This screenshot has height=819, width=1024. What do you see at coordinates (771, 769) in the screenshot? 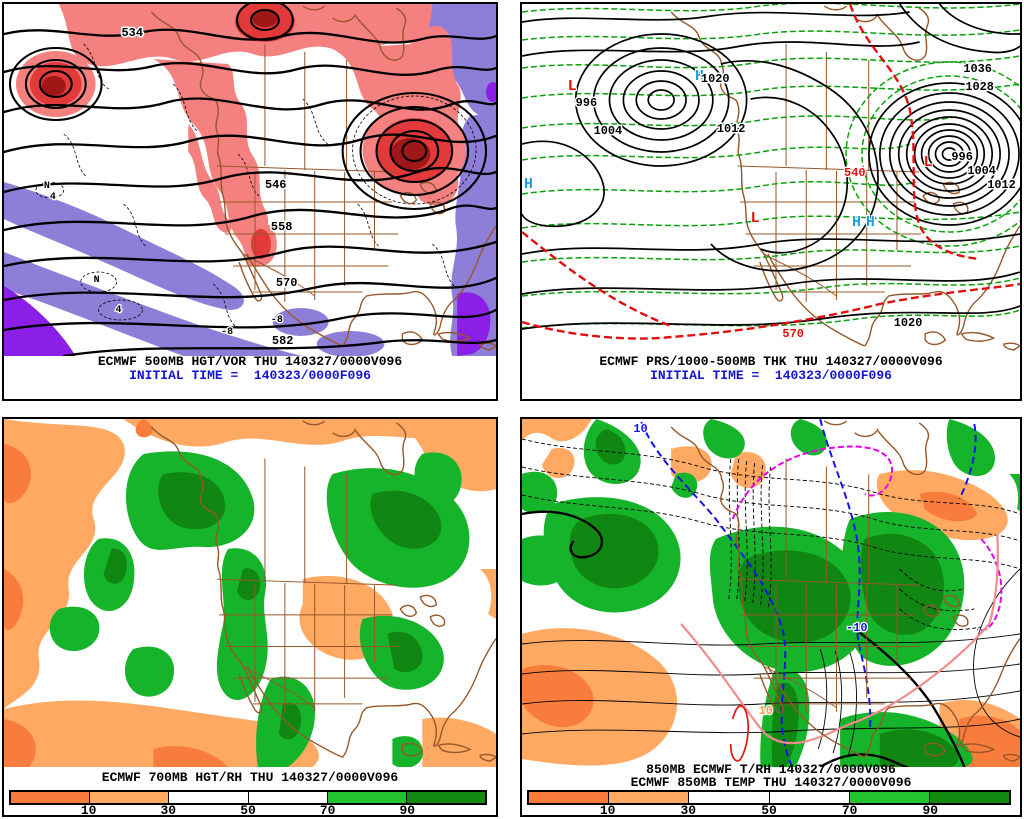
I see `panel-caption: 850MB ECMWF T/RH 140327/0000V096` at bounding box center [771, 769].